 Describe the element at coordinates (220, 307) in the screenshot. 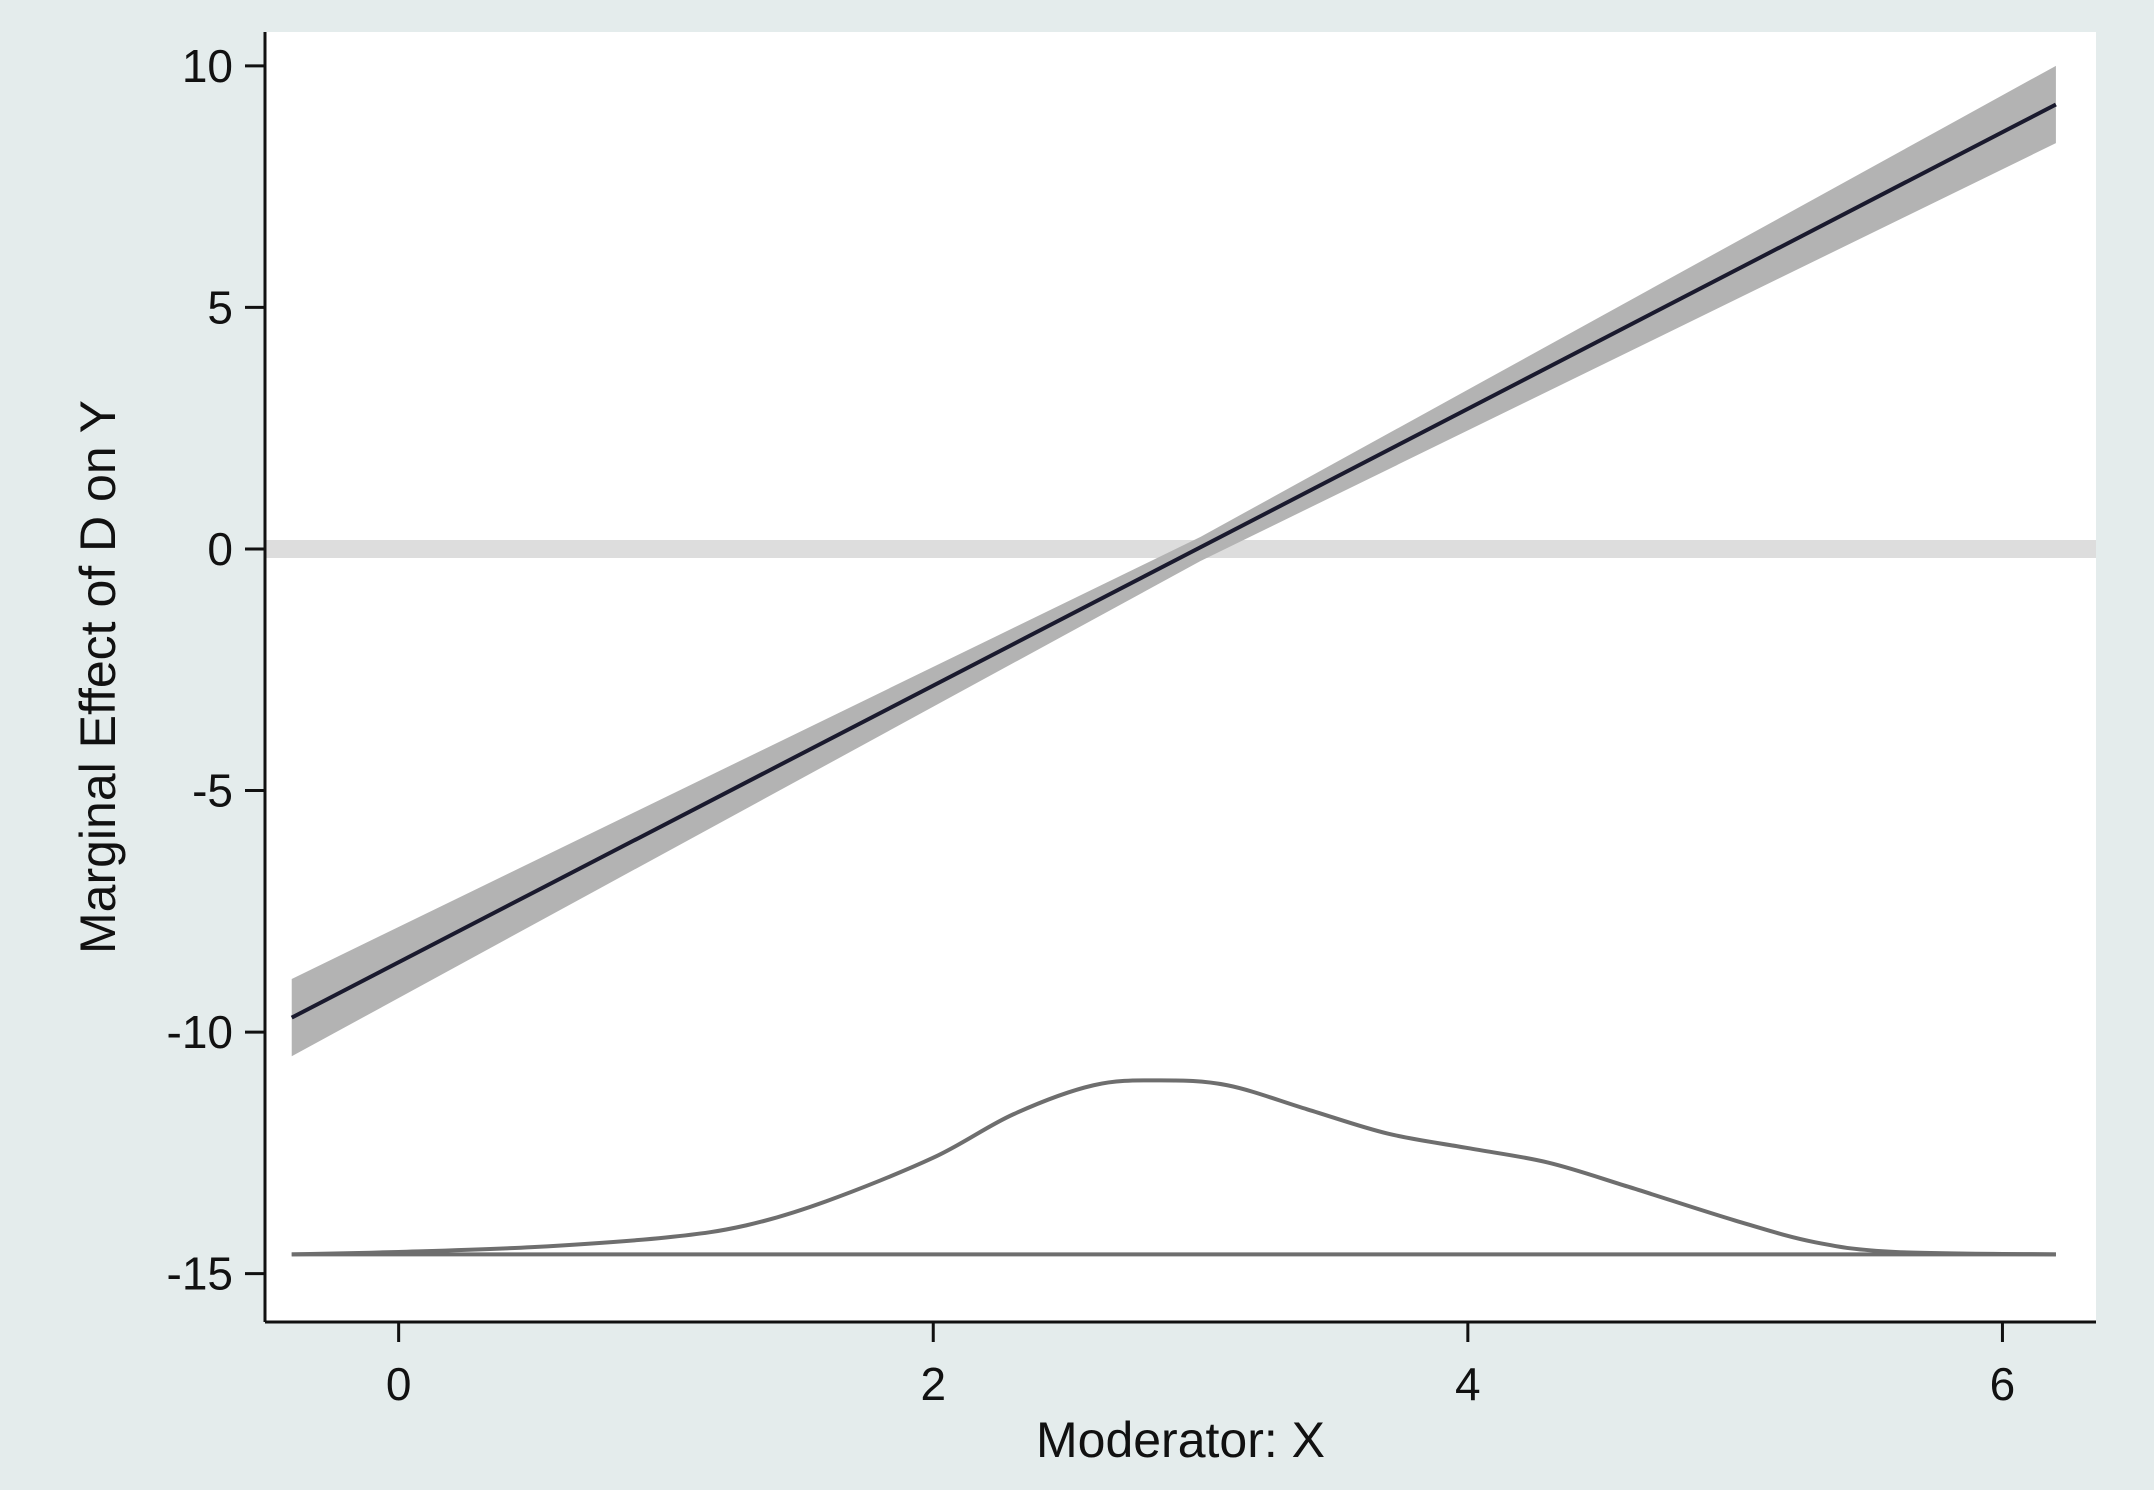

I see `y-tick-label: 5` at that location.